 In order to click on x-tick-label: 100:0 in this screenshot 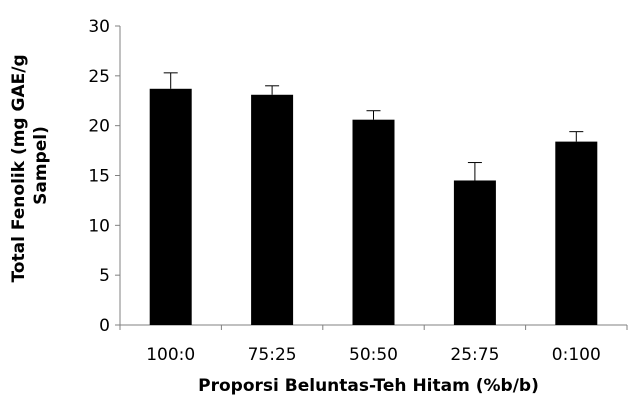, I will do `click(170, 355)`.